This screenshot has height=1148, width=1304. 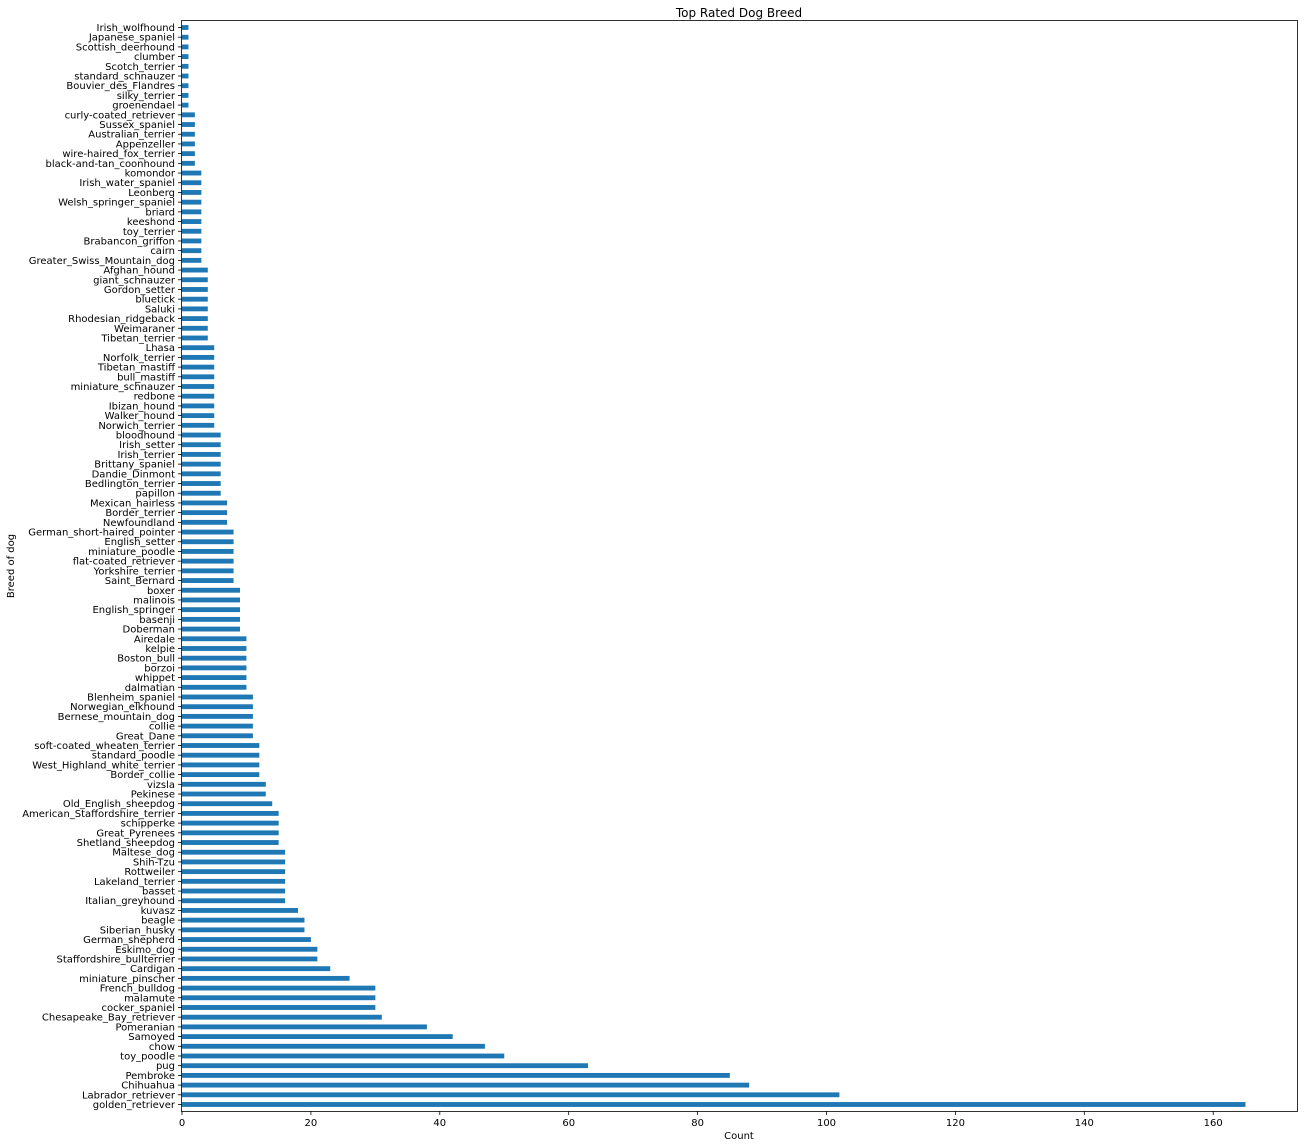 What do you see at coordinates (234, 901) in the screenshot?
I see `bar-Italian_greyhound` at bounding box center [234, 901].